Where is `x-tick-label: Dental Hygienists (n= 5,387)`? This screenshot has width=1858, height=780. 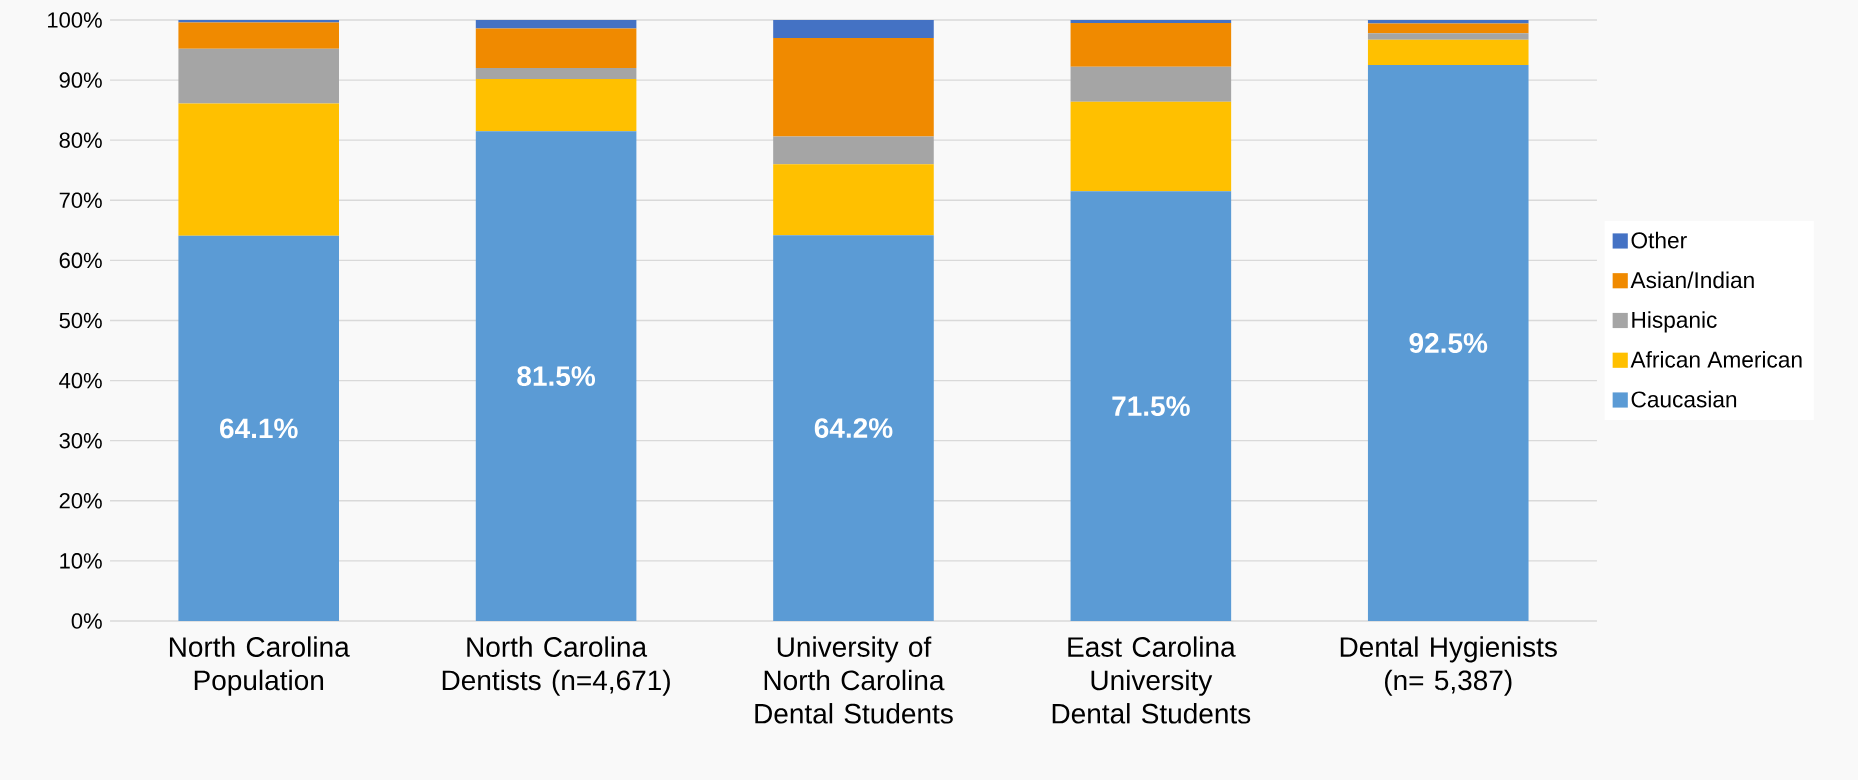
x-tick-label: Dental Hygienists (n= 5,387) is located at coordinates (1448, 666).